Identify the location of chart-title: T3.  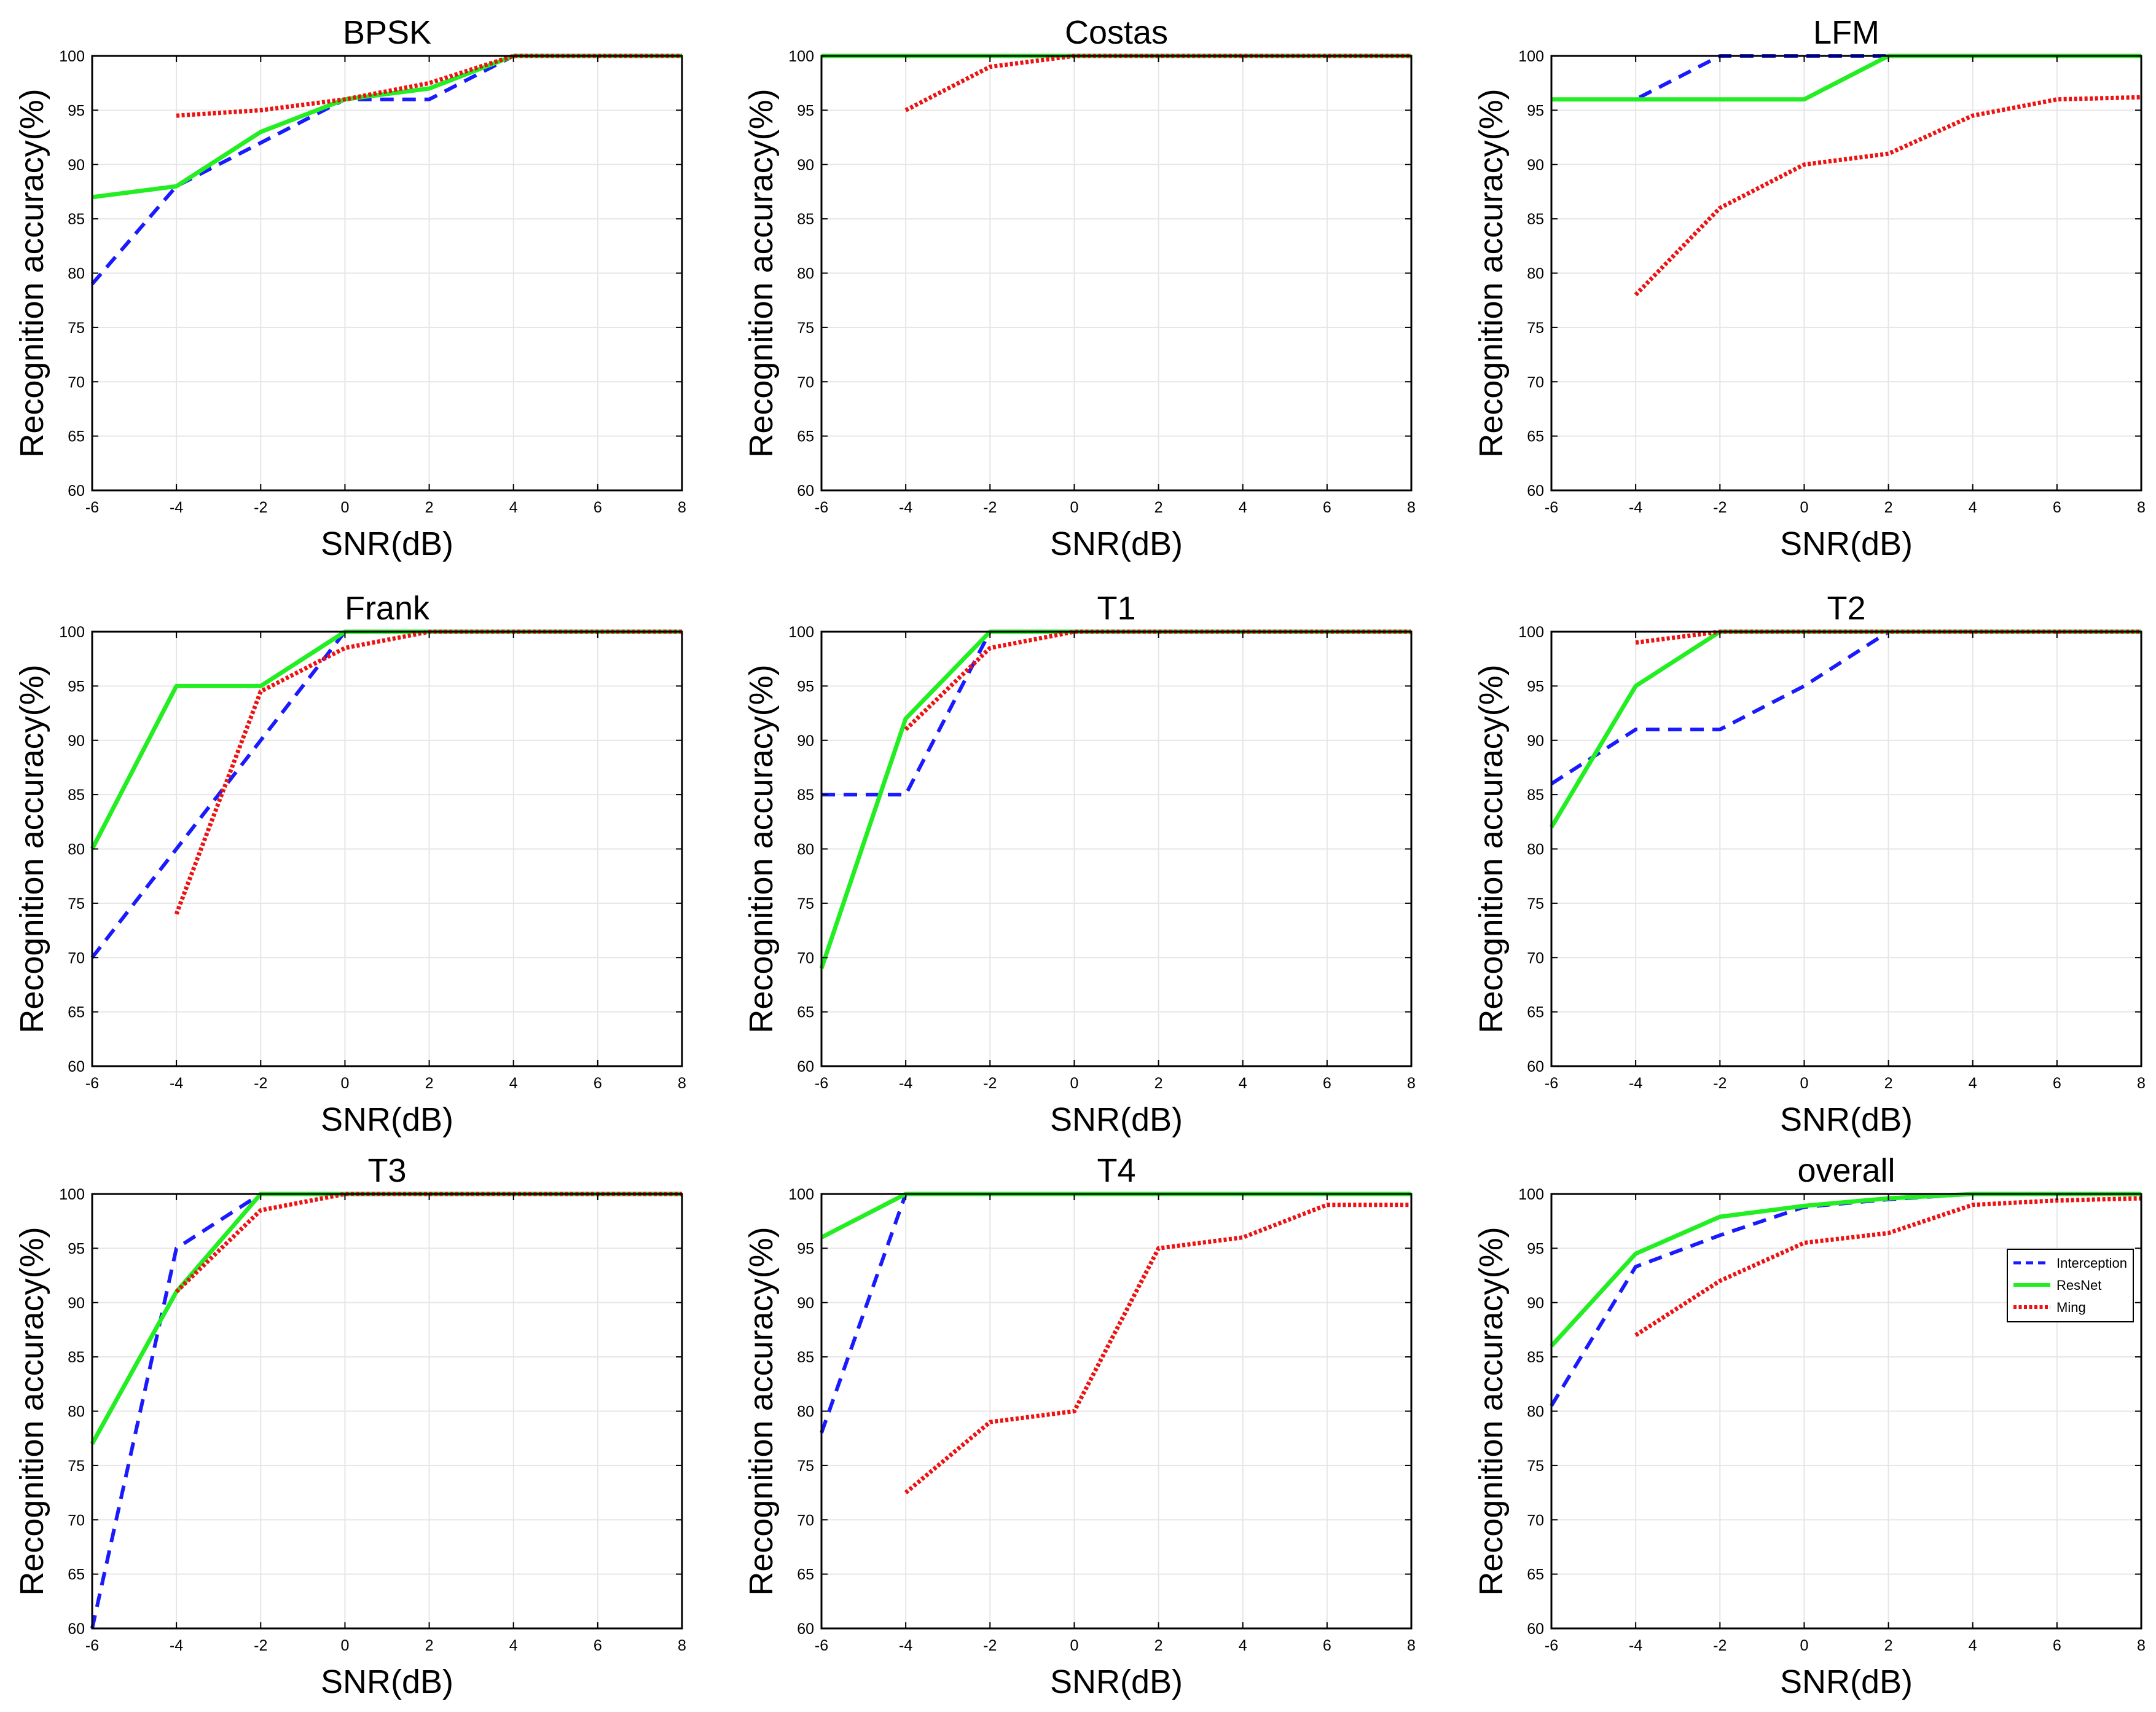
(387, 1170).